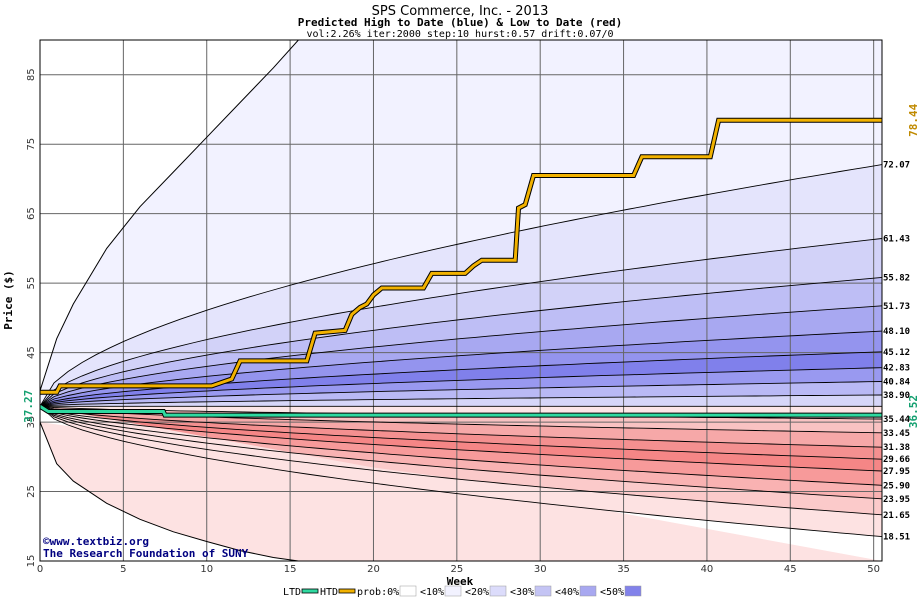 This screenshot has height=600, width=920. I want to click on x-tick-20: 20, so click(373, 569).